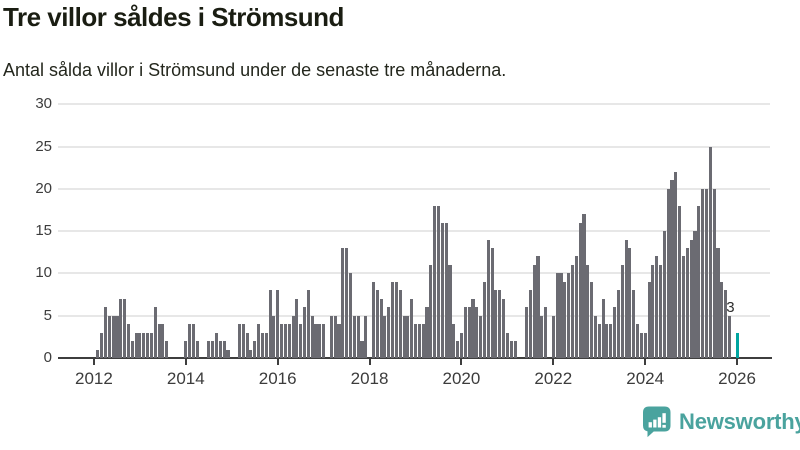 This screenshot has width=800, height=450. I want to click on x-axis-label: 2018, so click(369, 378).